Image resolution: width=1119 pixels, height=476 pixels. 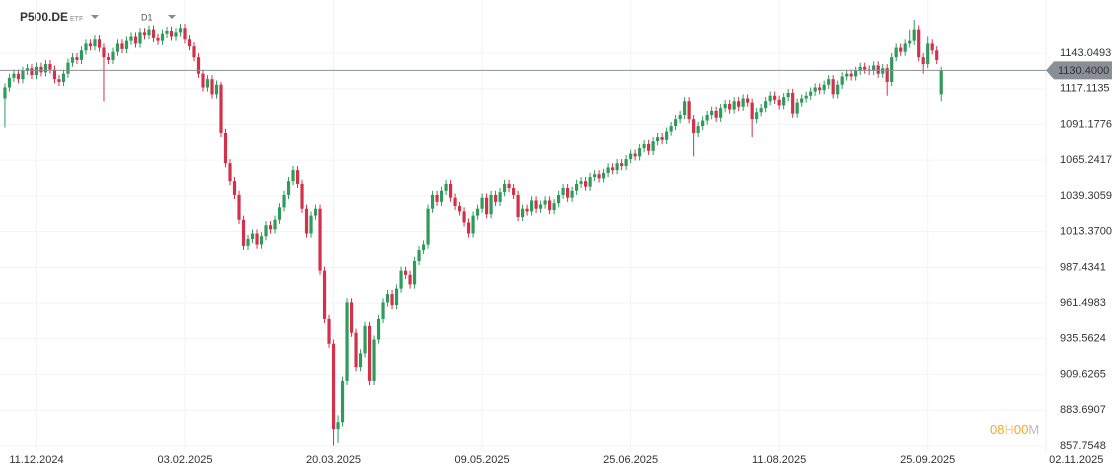 I want to click on y-tick-label: 909.6265, so click(x=1083, y=374).